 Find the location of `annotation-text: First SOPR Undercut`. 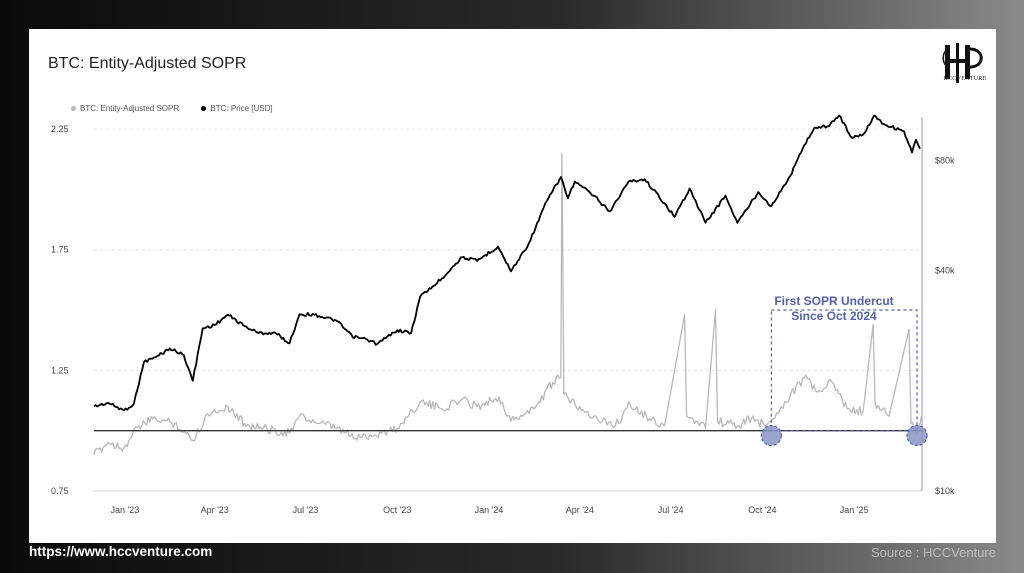

annotation-text: First SOPR Undercut is located at coordinates (833, 301).